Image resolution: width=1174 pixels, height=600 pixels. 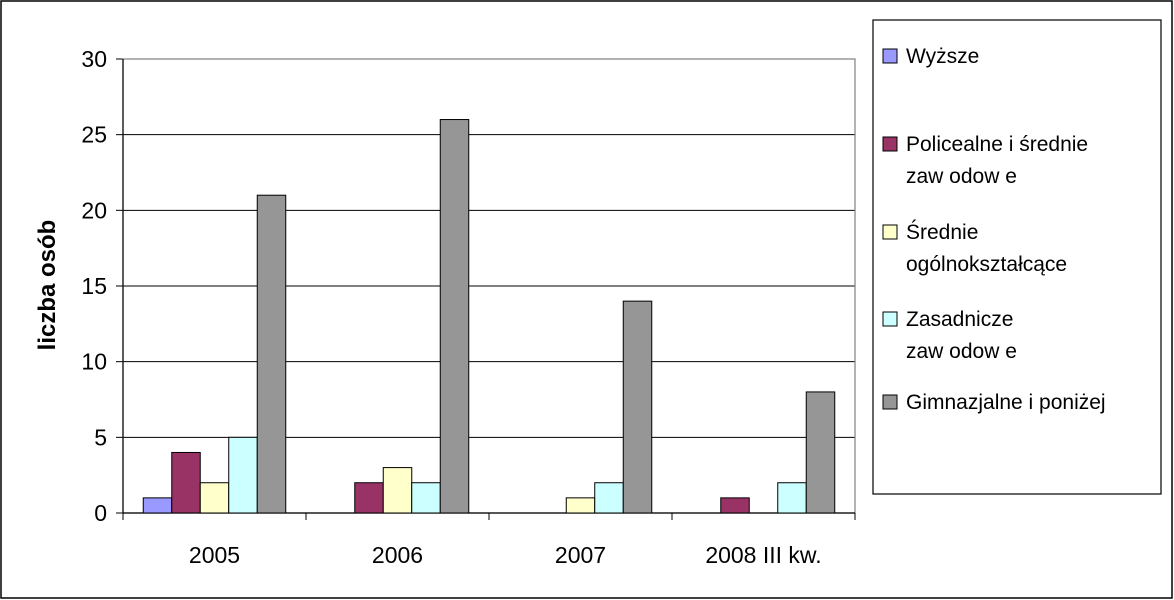 What do you see at coordinates (94, 59) in the screenshot?
I see `y-tick-label: 30` at bounding box center [94, 59].